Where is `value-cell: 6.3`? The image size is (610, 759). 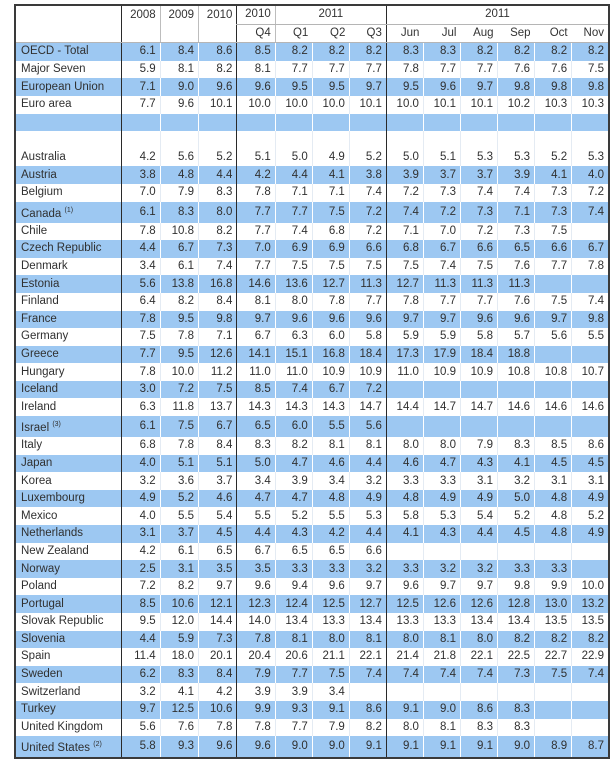
value-cell: 6.3 is located at coordinates (141, 407).